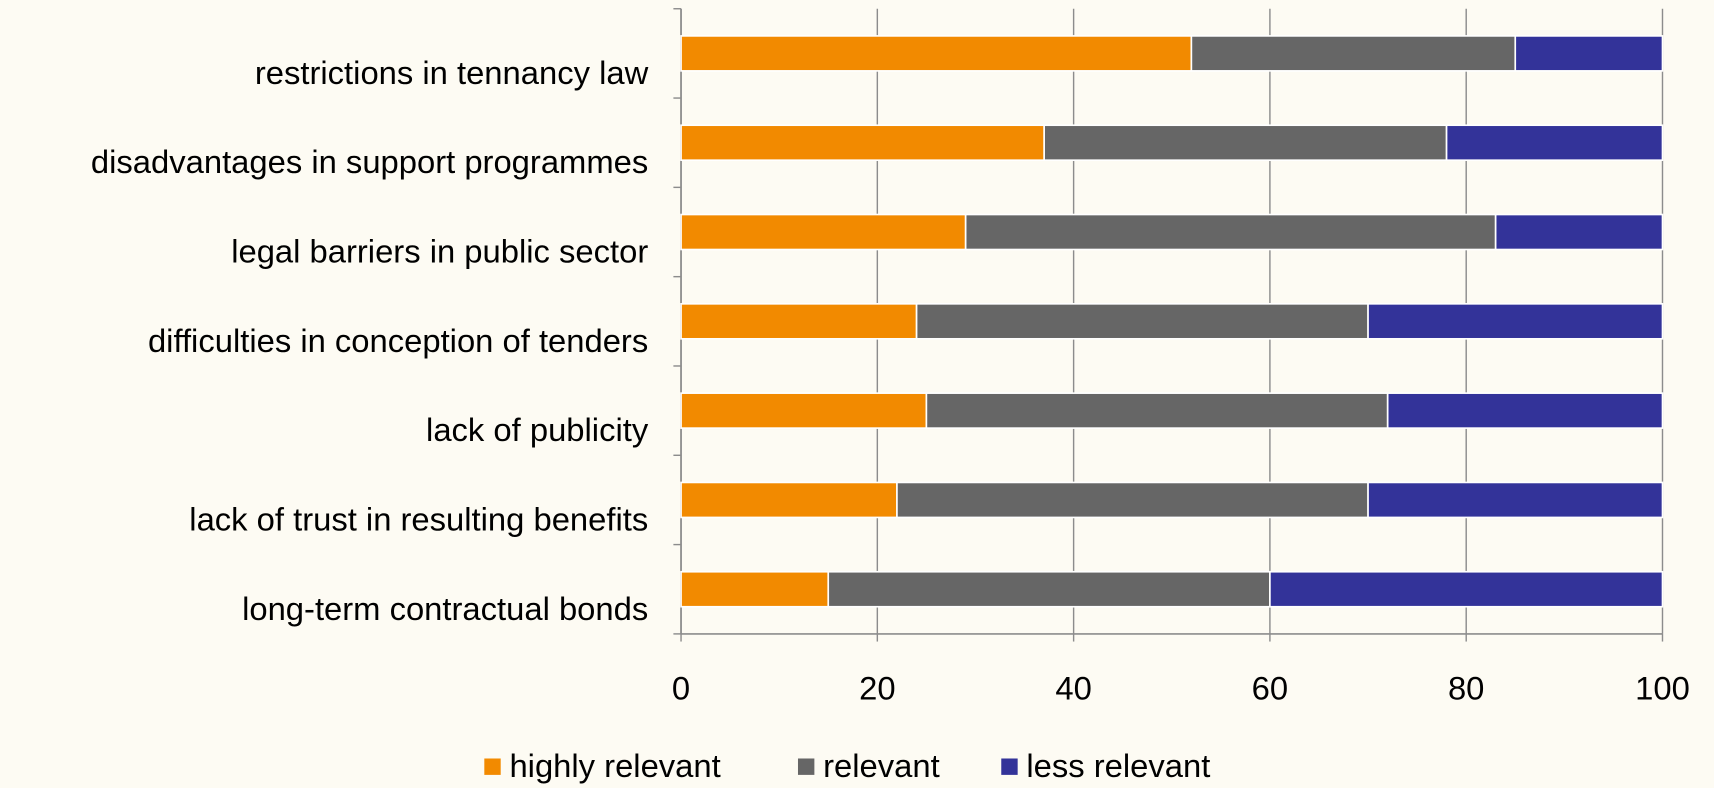  What do you see at coordinates (418, 518) in the screenshot?
I see `category-label: lack of trust in resulting benefits` at bounding box center [418, 518].